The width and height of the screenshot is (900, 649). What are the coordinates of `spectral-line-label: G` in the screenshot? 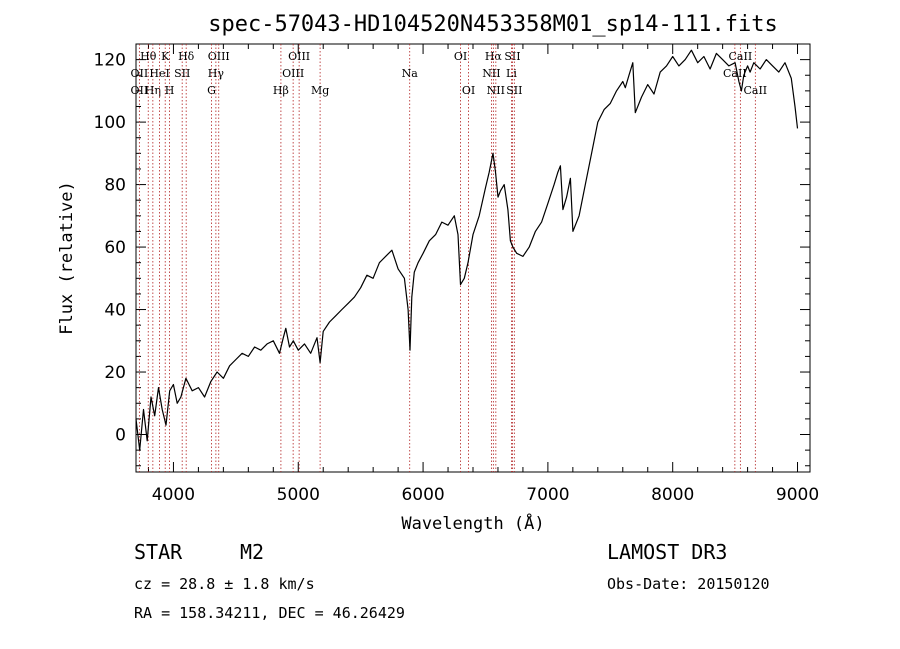 It's located at (211, 90).